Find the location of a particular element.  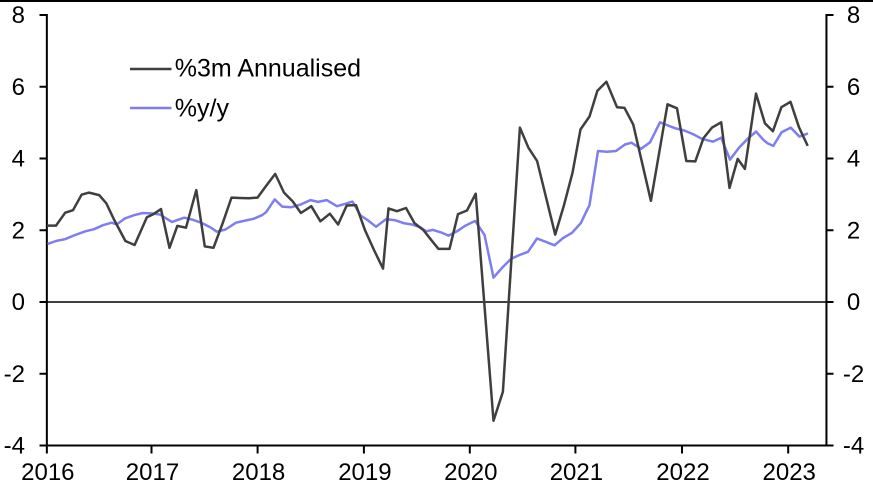

svg-text: 2022 is located at coordinates (682, 472).